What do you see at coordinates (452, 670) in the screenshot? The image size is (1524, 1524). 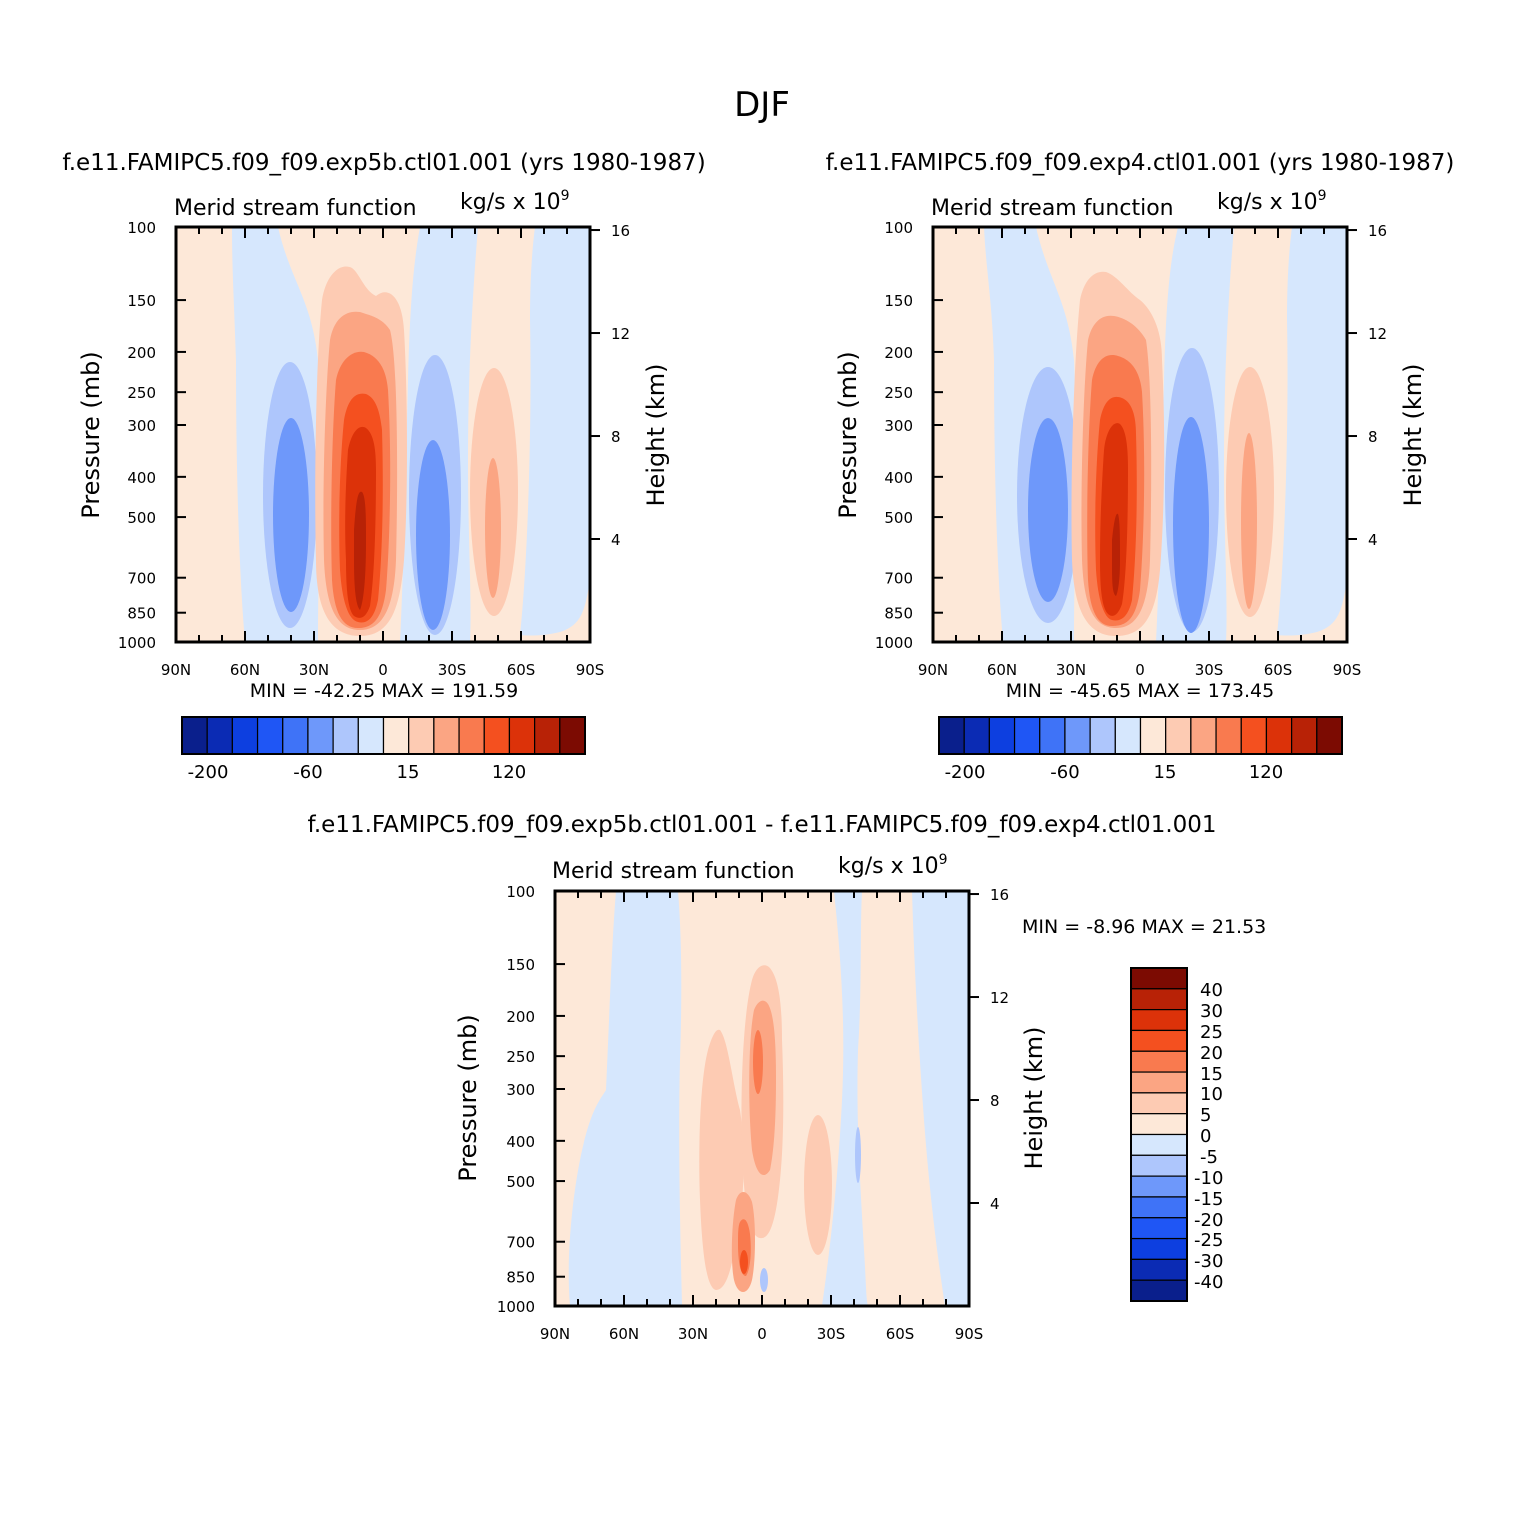 I see `x-tick-label: 30S` at bounding box center [452, 670].